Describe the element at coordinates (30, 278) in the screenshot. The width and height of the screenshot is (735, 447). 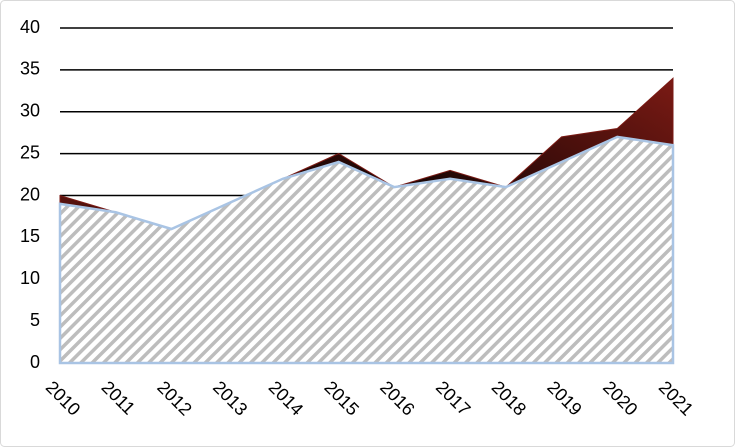
I see `y-tick-label: 10` at that location.